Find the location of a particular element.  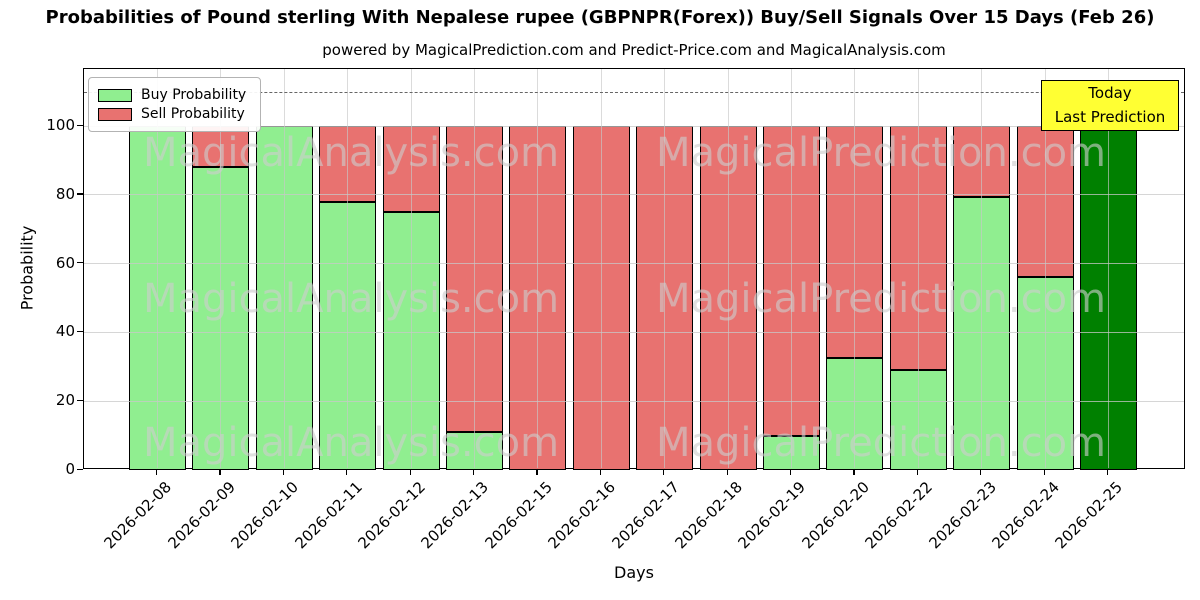

x-tick-label: 2026-02-13 is located at coordinates (455, 515).